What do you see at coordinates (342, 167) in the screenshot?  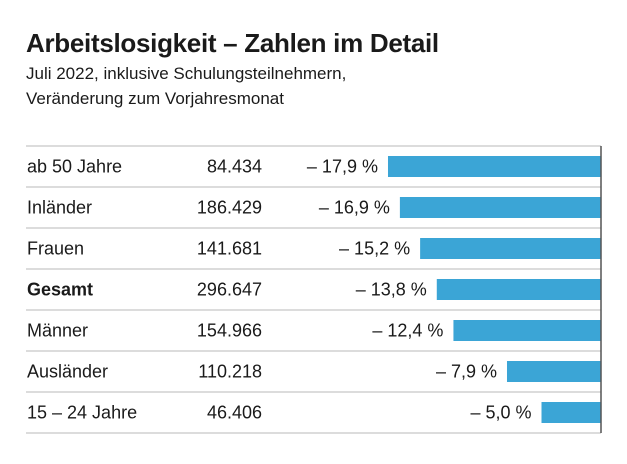 I see `value-label: – 17,9 %` at bounding box center [342, 167].